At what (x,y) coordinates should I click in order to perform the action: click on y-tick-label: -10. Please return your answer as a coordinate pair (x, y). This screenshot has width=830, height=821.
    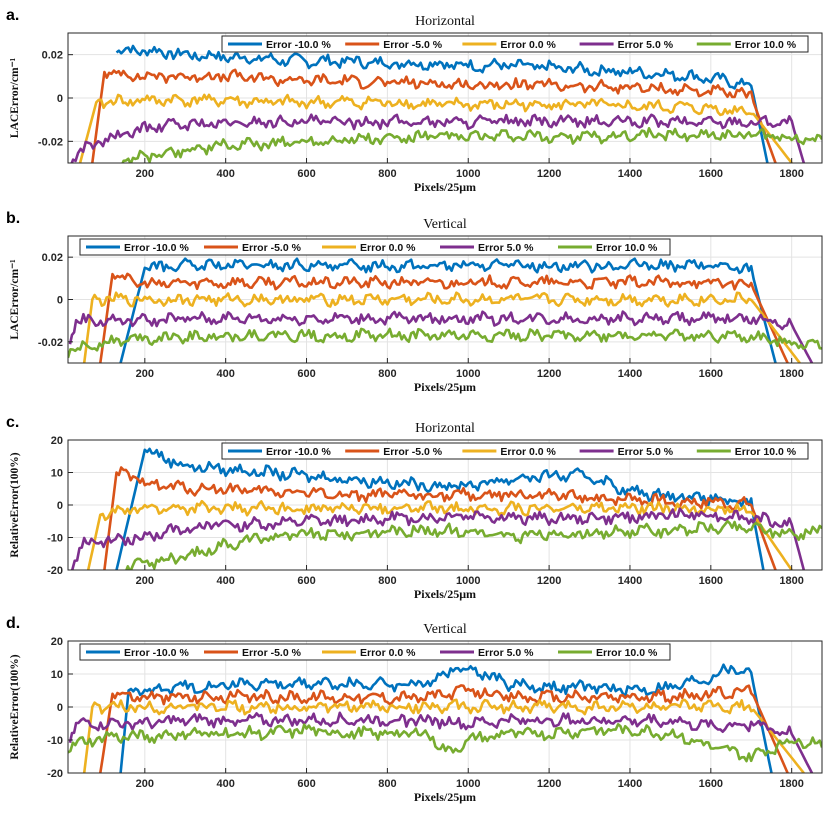
    Looking at the image, I should click on (55, 741).